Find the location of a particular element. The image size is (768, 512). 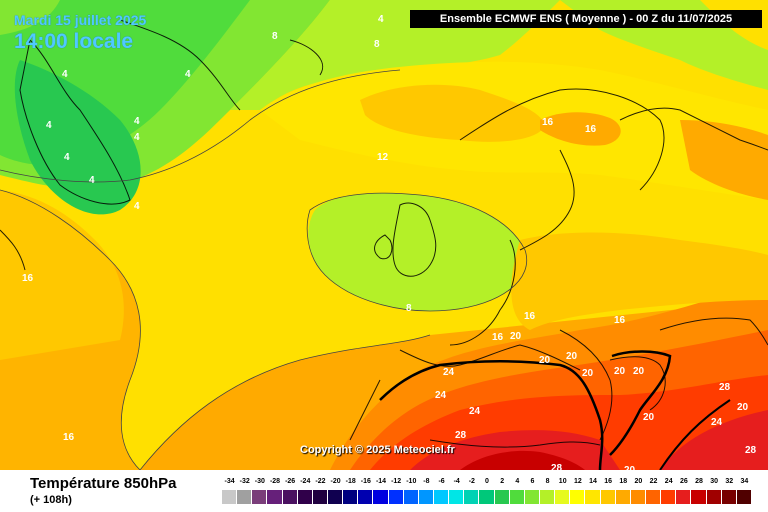

legend-label: -16 is located at coordinates (365, 481).